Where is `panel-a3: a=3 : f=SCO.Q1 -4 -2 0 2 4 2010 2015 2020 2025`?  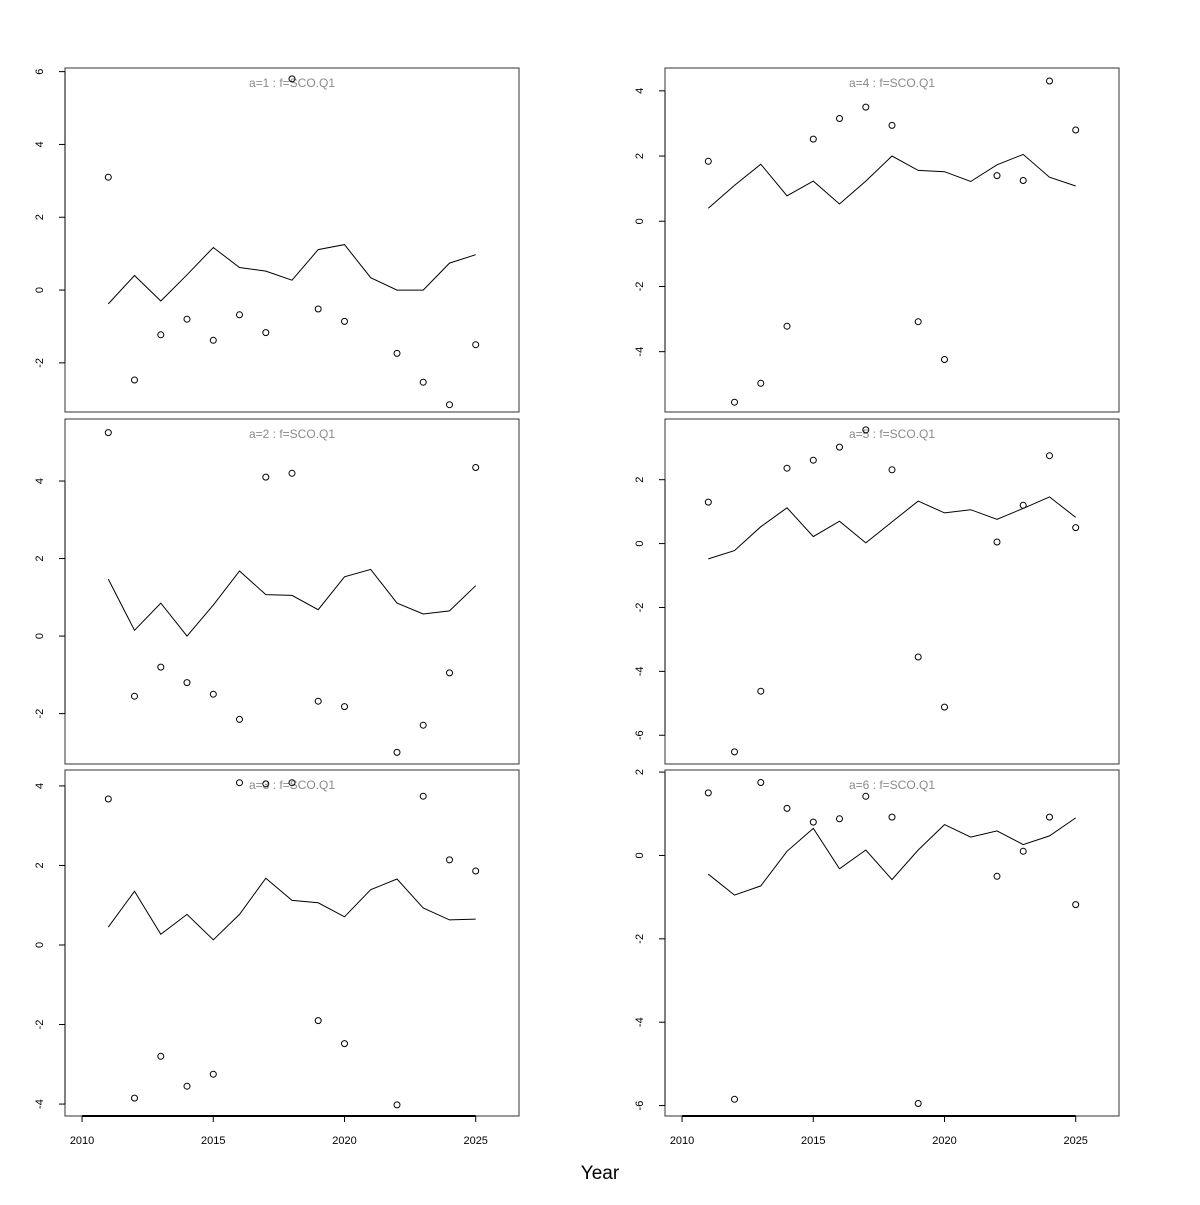 panel-a3: a=3 : f=SCO.Q1 -4 -2 0 2 4 2010 2015 2020 2025 is located at coordinates (277, 958).